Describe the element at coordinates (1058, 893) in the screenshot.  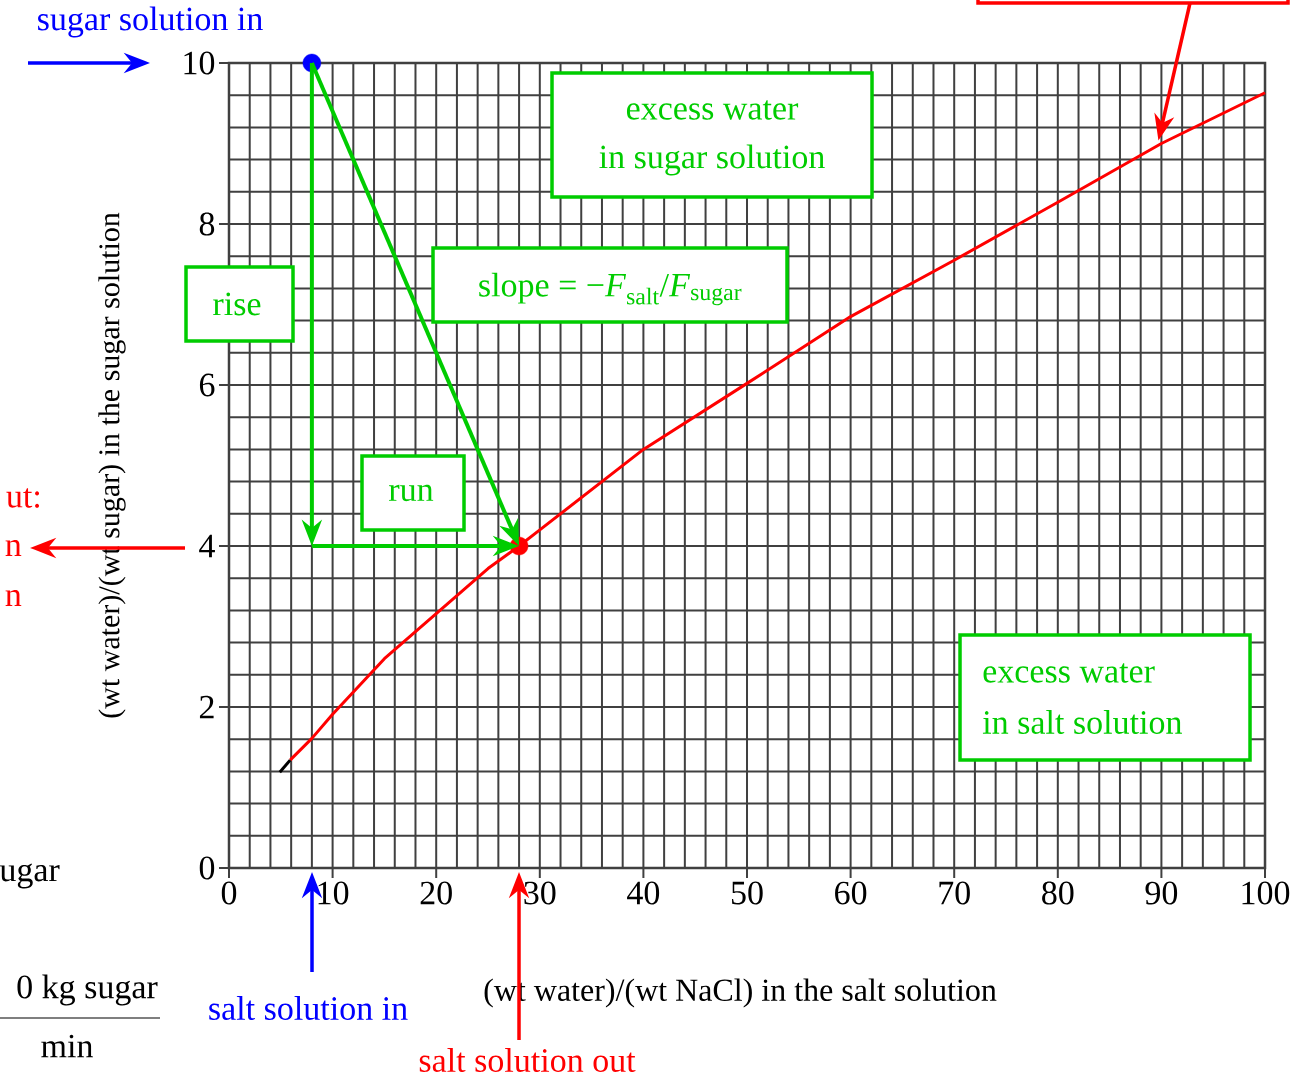
I see `x-tick-label: 80` at that location.